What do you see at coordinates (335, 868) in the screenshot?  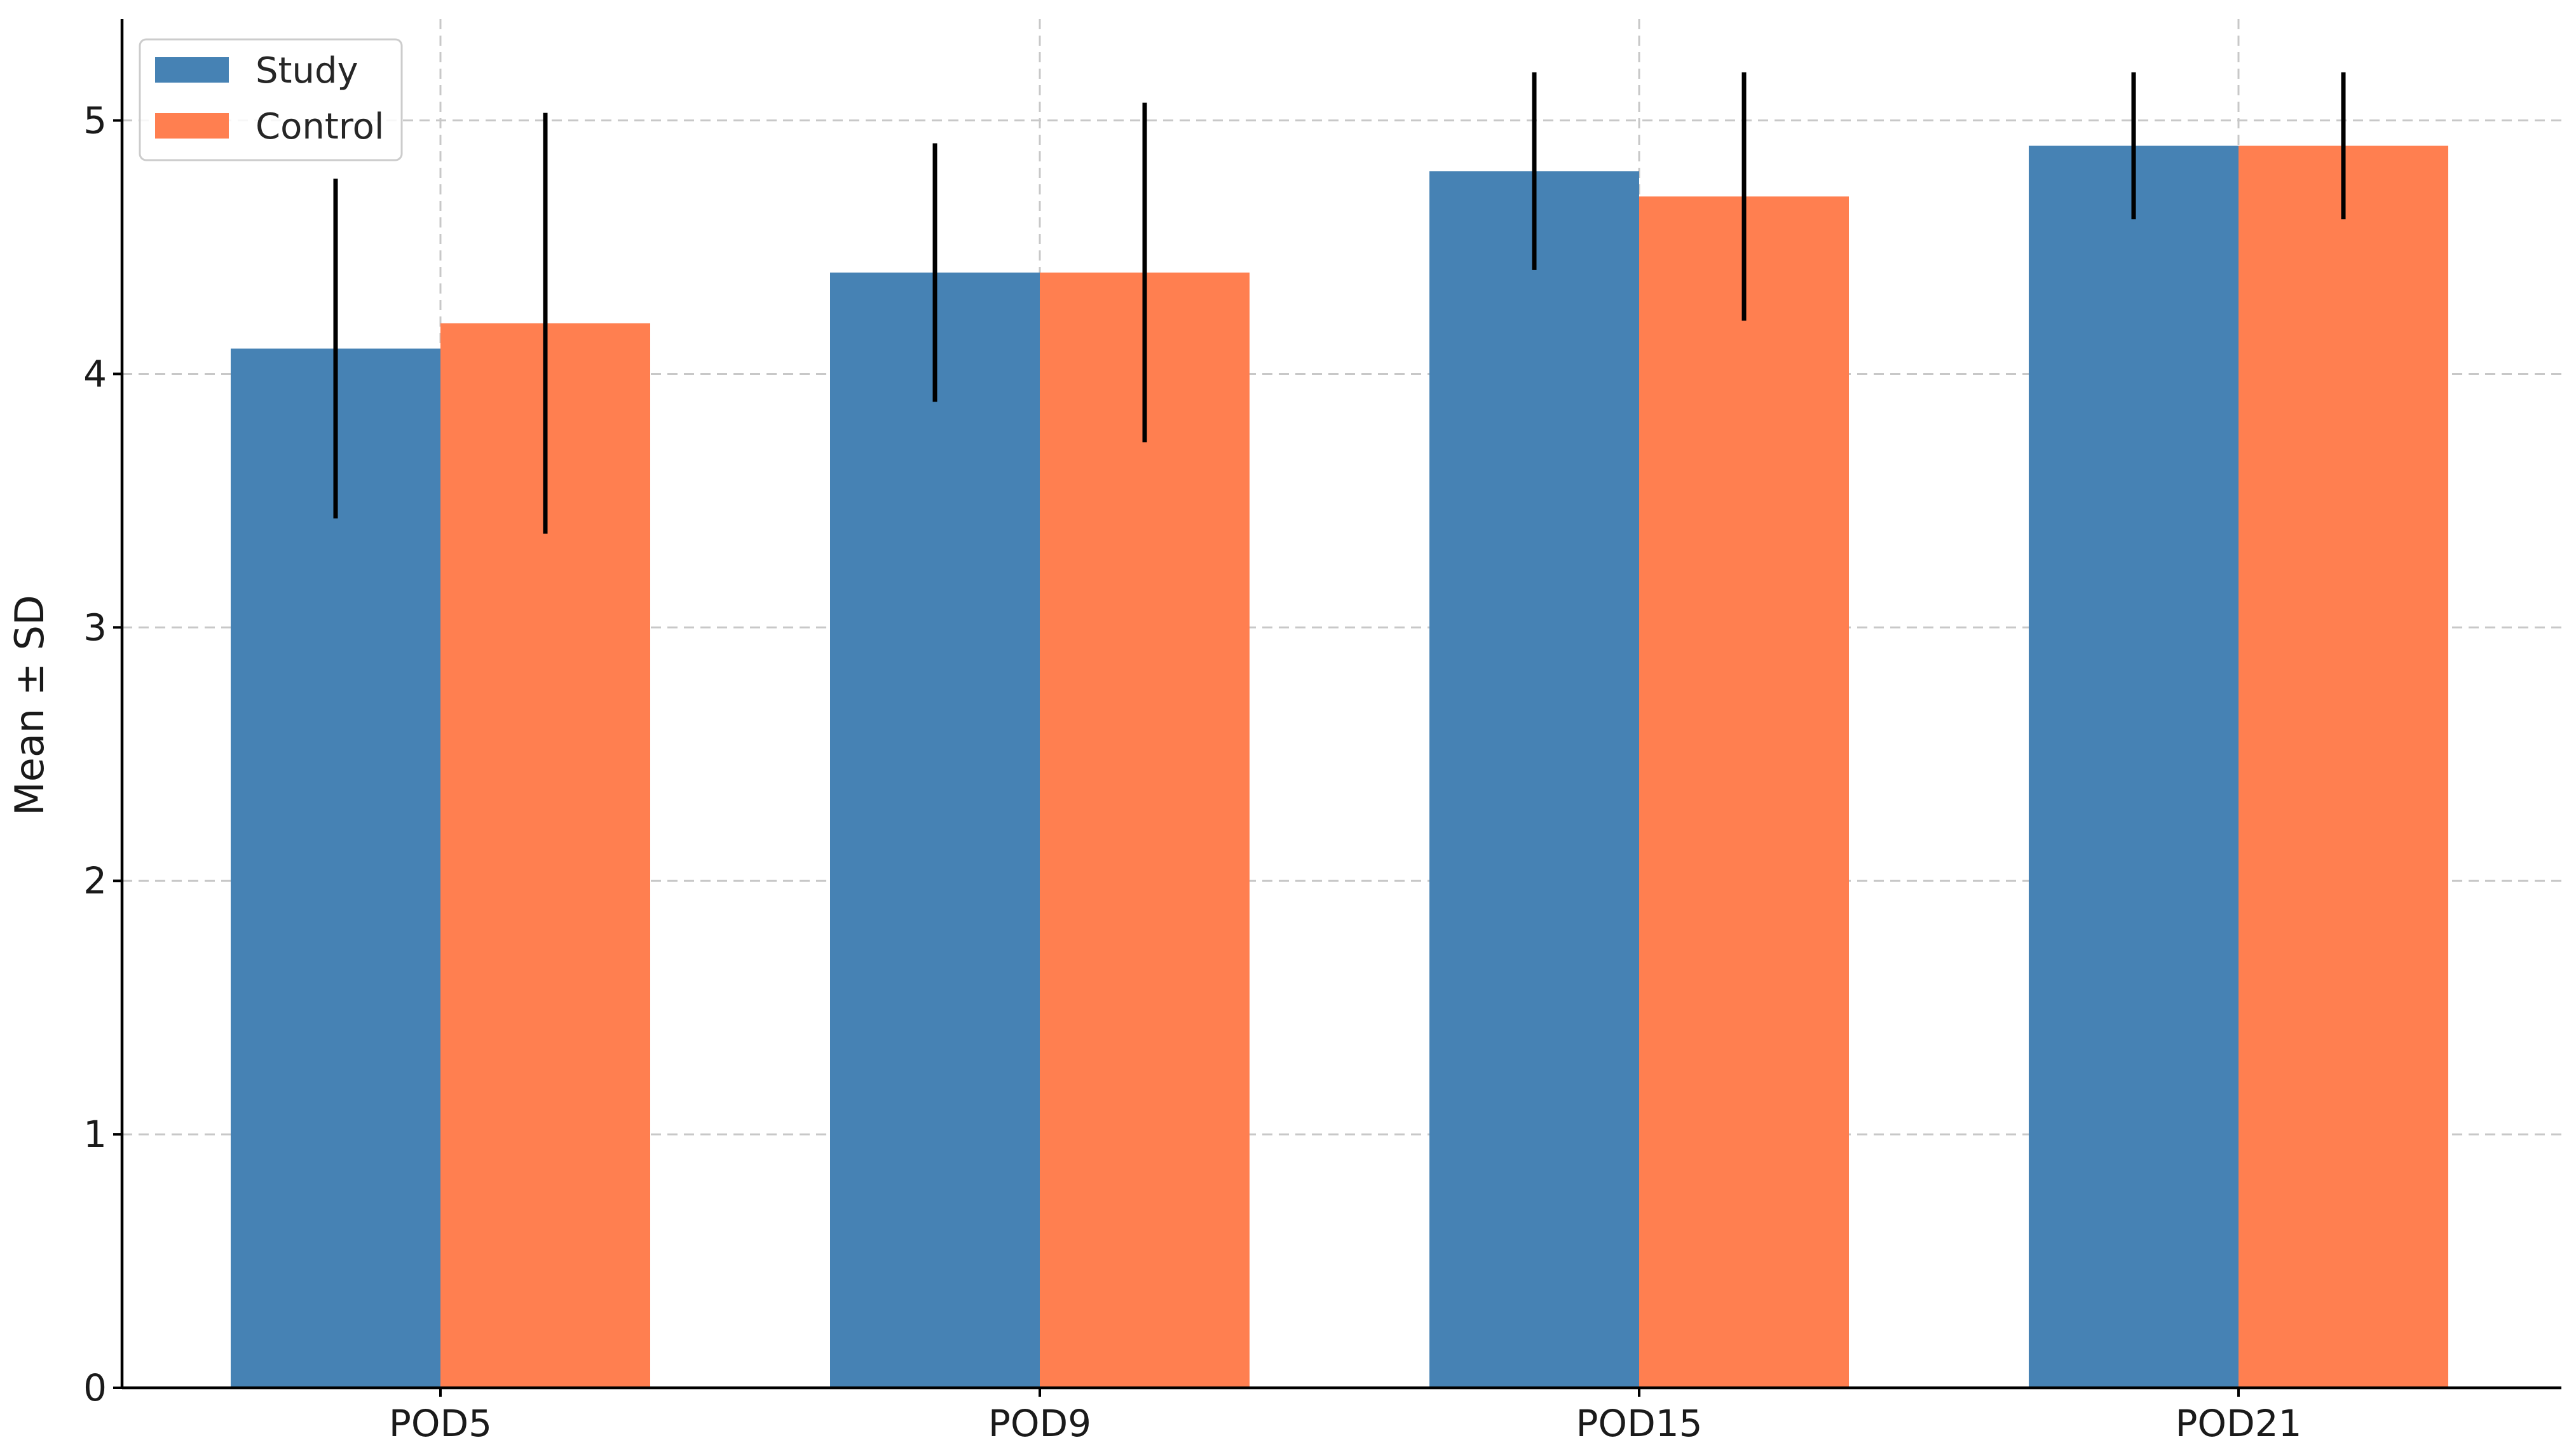 I see `bar-study-pod5` at bounding box center [335, 868].